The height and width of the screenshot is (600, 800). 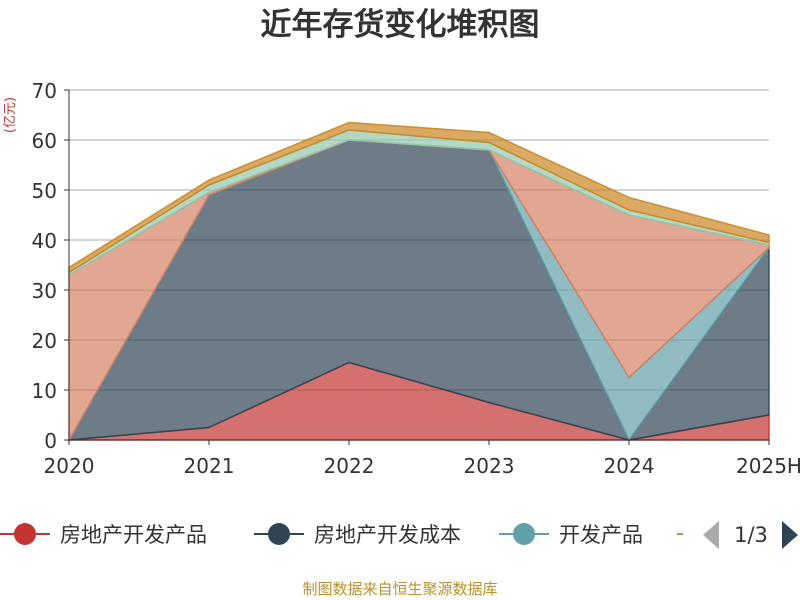 What do you see at coordinates (44, 141) in the screenshot?
I see `y-tick-label: 60` at bounding box center [44, 141].